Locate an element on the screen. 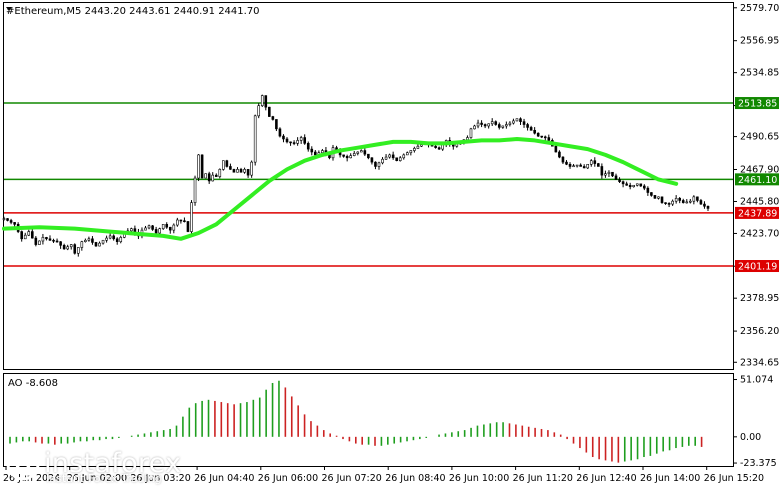 The image size is (781, 489). level-tag-label: 2461.10 is located at coordinates (757, 180).